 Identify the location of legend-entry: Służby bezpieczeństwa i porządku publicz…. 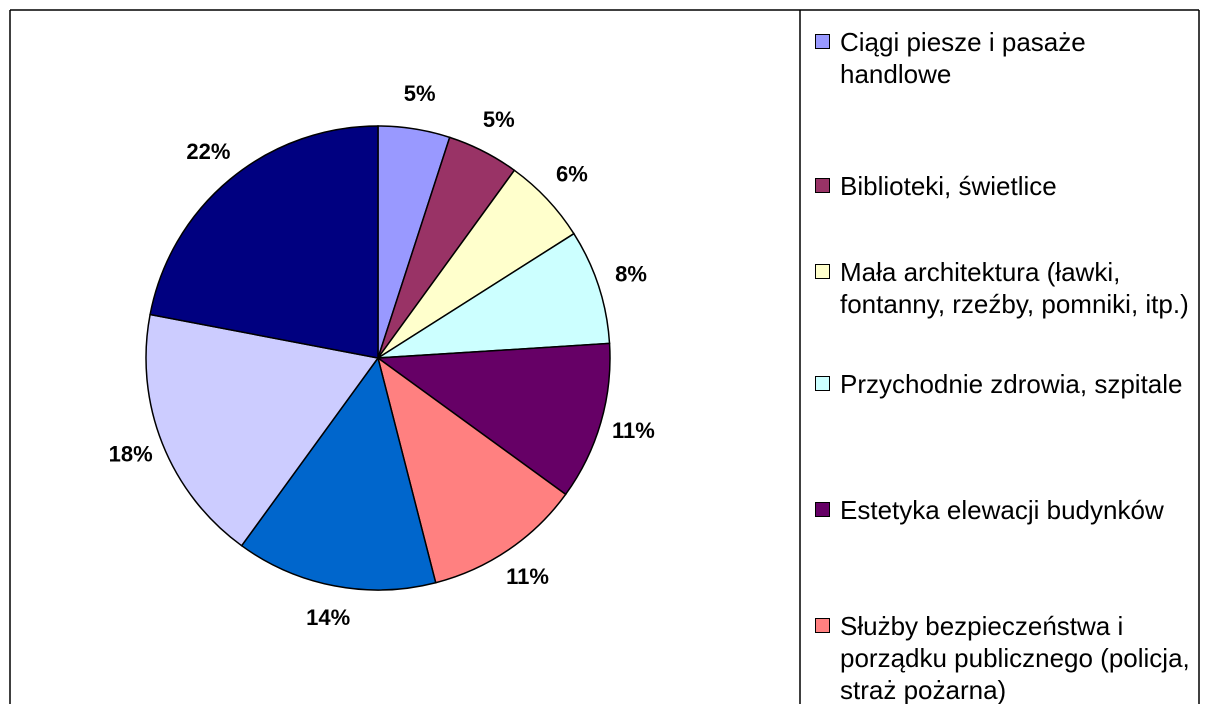
(1005, 657).